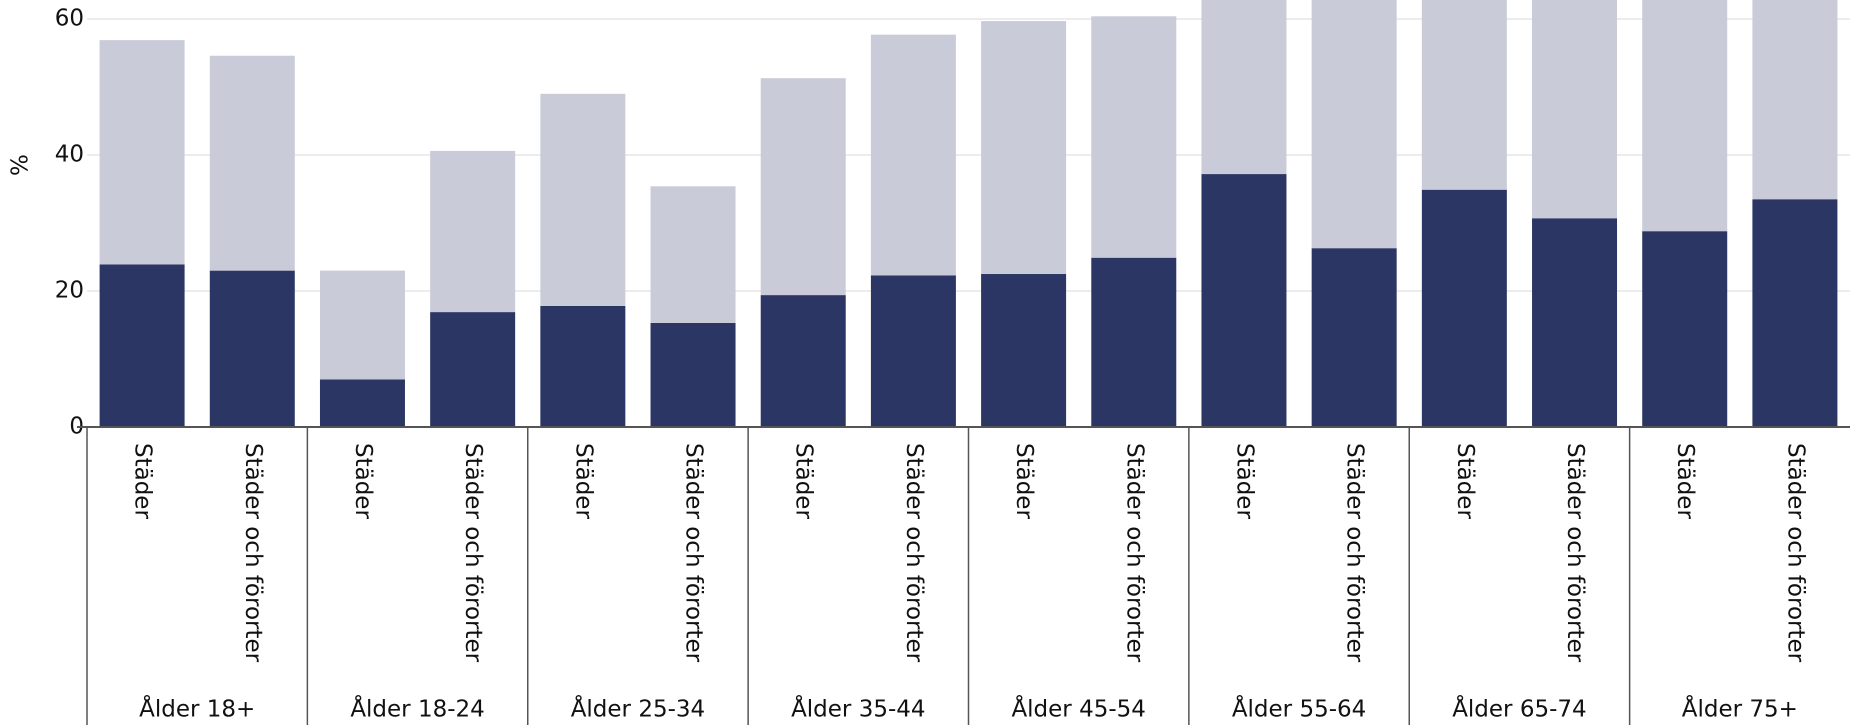 The width and height of the screenshot is (1850, 725). What do you see at coordinates (1078, 709) in the screenshot?
I see `group-label: Ålder 45-54` at bounding box center [1078, 709].